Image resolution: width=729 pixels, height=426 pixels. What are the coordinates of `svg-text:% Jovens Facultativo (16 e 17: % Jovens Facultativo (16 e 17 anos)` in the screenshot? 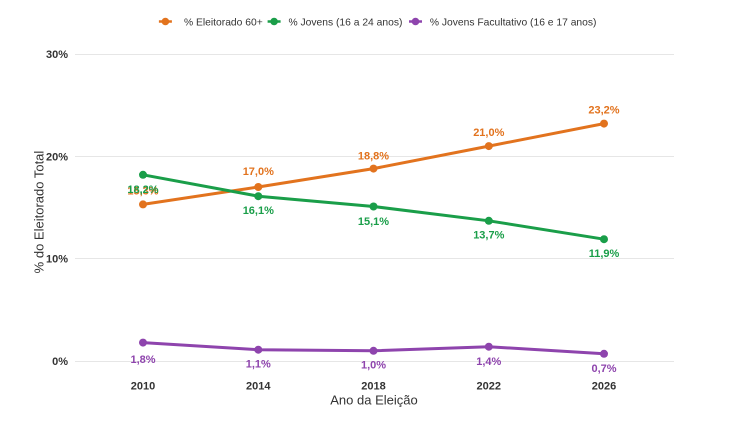 It's located at (513, 22).